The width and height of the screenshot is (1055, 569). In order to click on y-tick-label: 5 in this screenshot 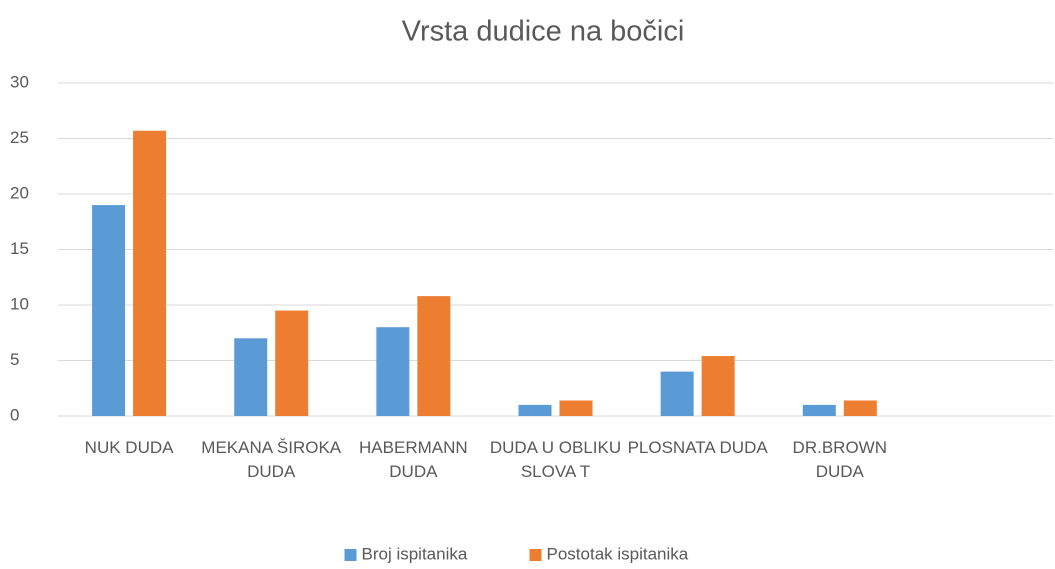, I will do `click(14, 359)`.